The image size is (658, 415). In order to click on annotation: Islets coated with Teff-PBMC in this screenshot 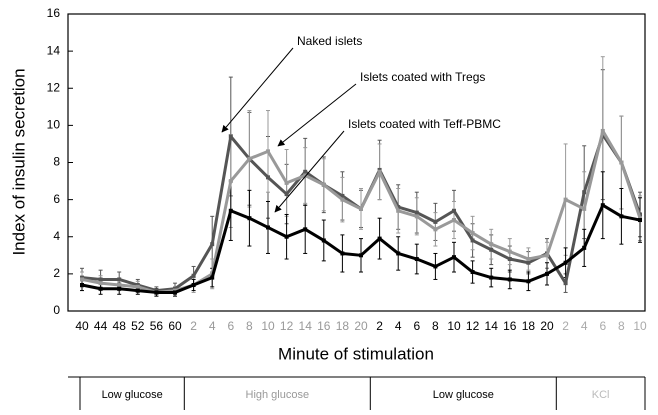, I will do `click(424, 124)`.